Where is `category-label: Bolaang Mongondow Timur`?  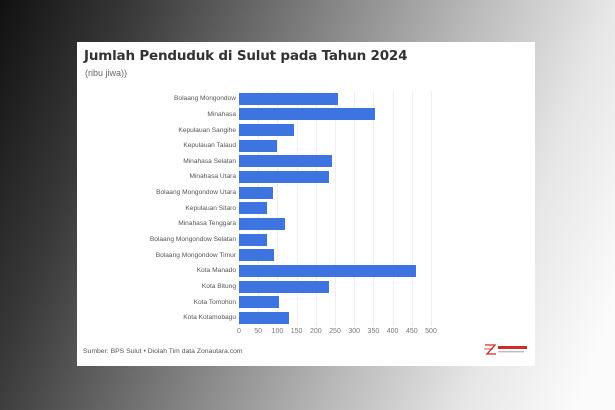 category-label: Bolaang Mongondow Timur is located at coordinates (195, 255).